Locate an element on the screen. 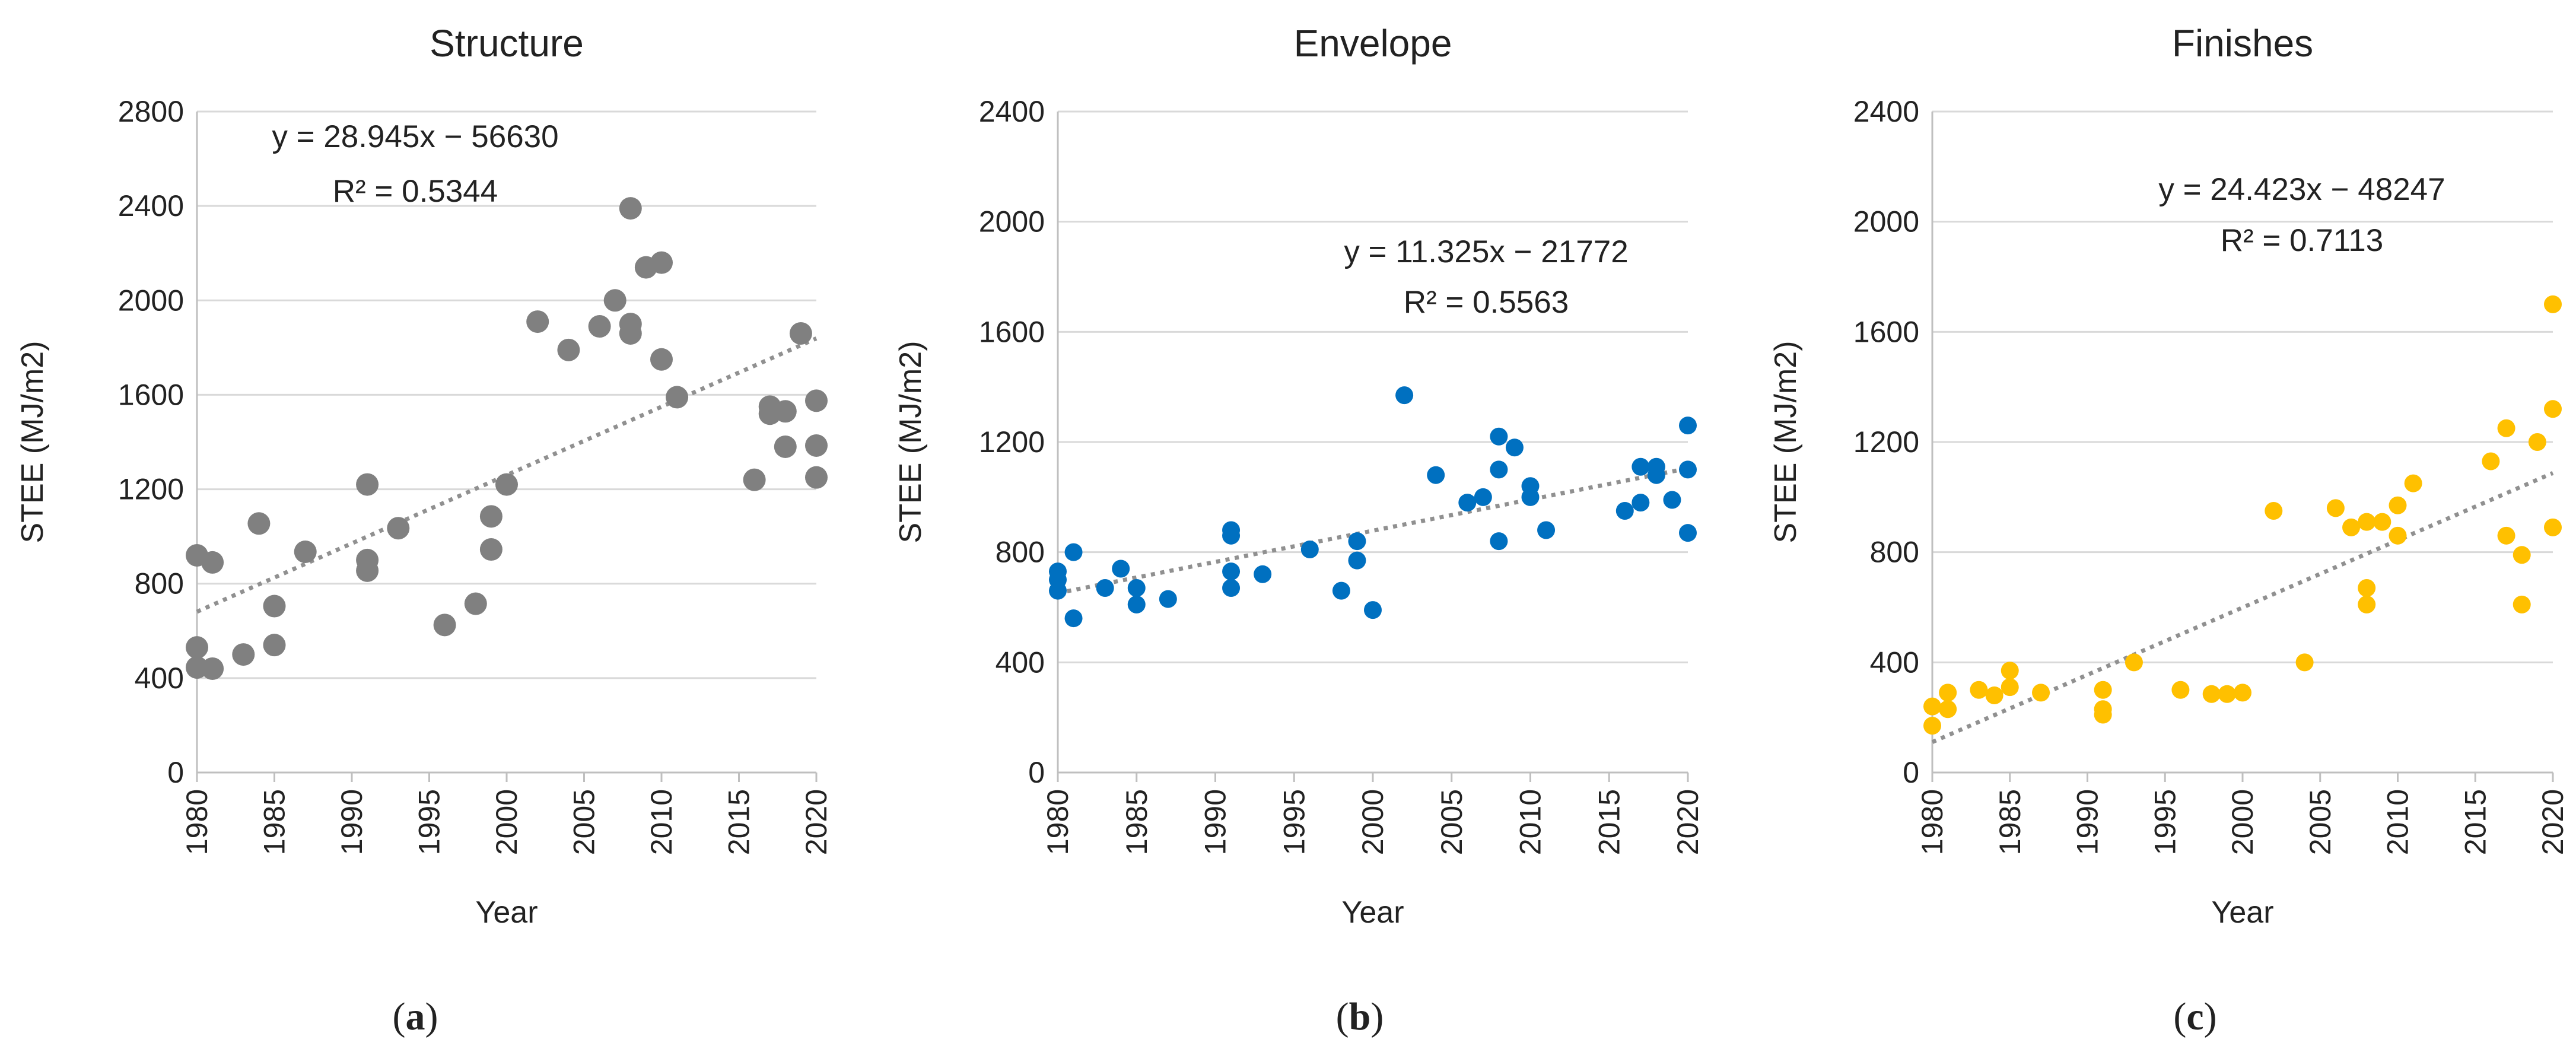 This screenshot has height=1049, width=2576. y-axis-label: STEE (MJ/m2) is located at coordinates (910, 442).